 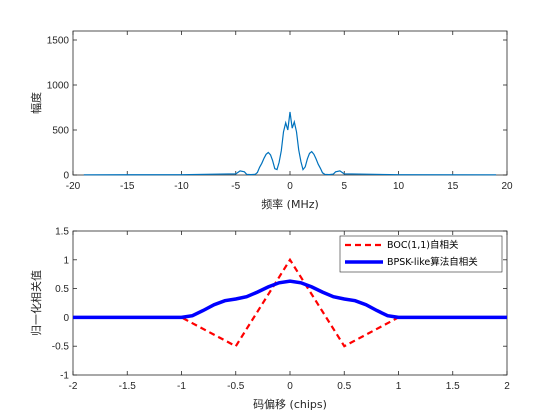 I want to click on spectrum-x-tick-label: 5, so click(x=344, y=186).